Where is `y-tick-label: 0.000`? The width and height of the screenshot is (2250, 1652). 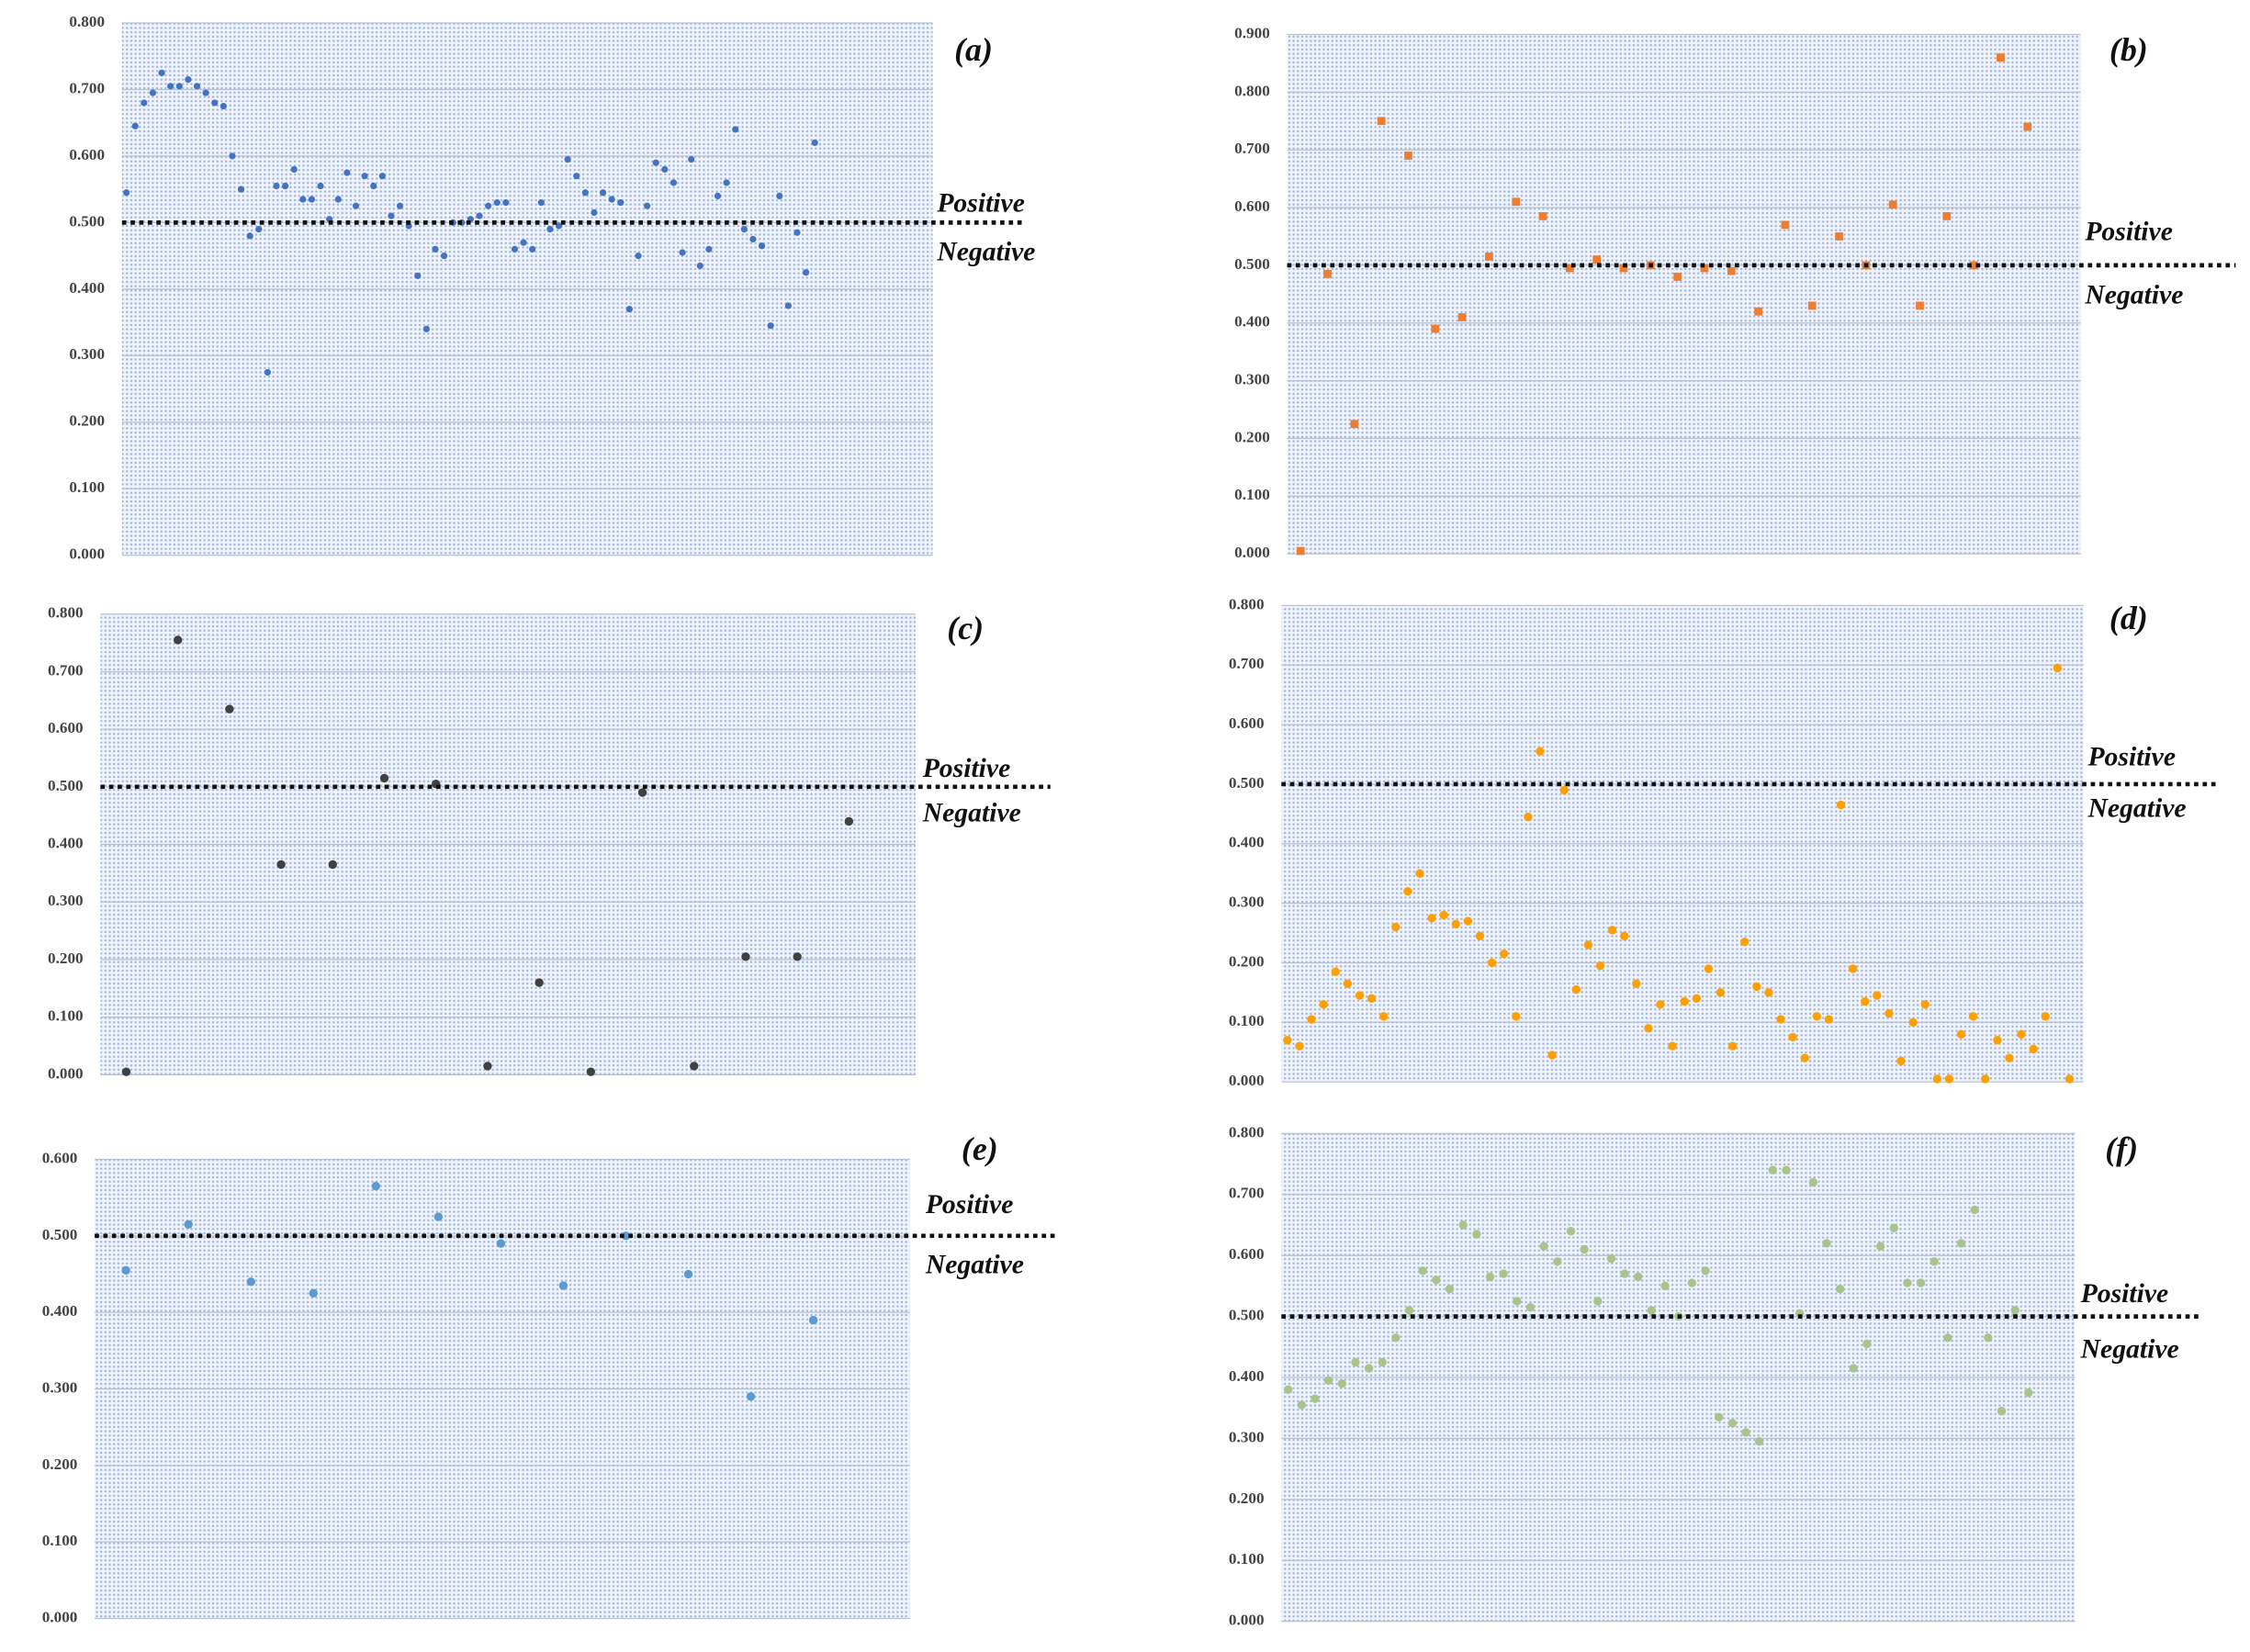
y-tick-label: 0.000 is located at coordinates (1247, 1620).